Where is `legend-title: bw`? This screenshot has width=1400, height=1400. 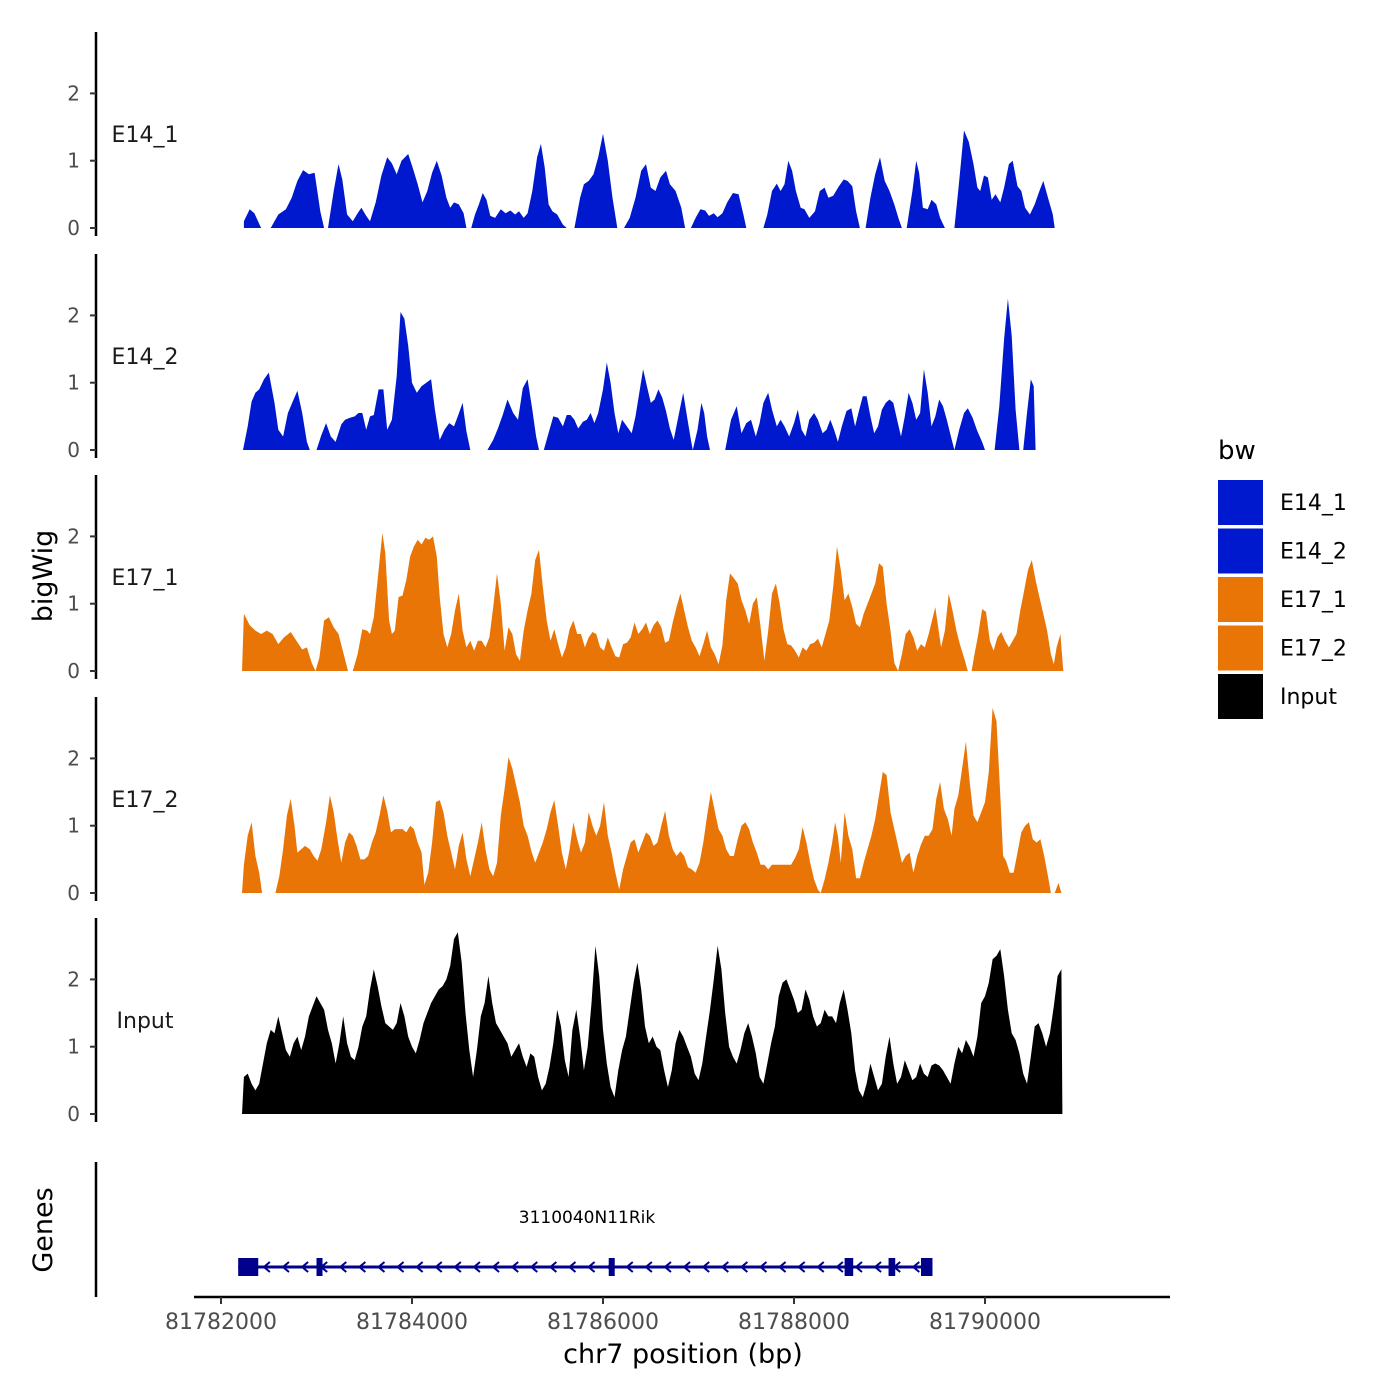 legend-title: bw is located at coordinates (1237, 451).